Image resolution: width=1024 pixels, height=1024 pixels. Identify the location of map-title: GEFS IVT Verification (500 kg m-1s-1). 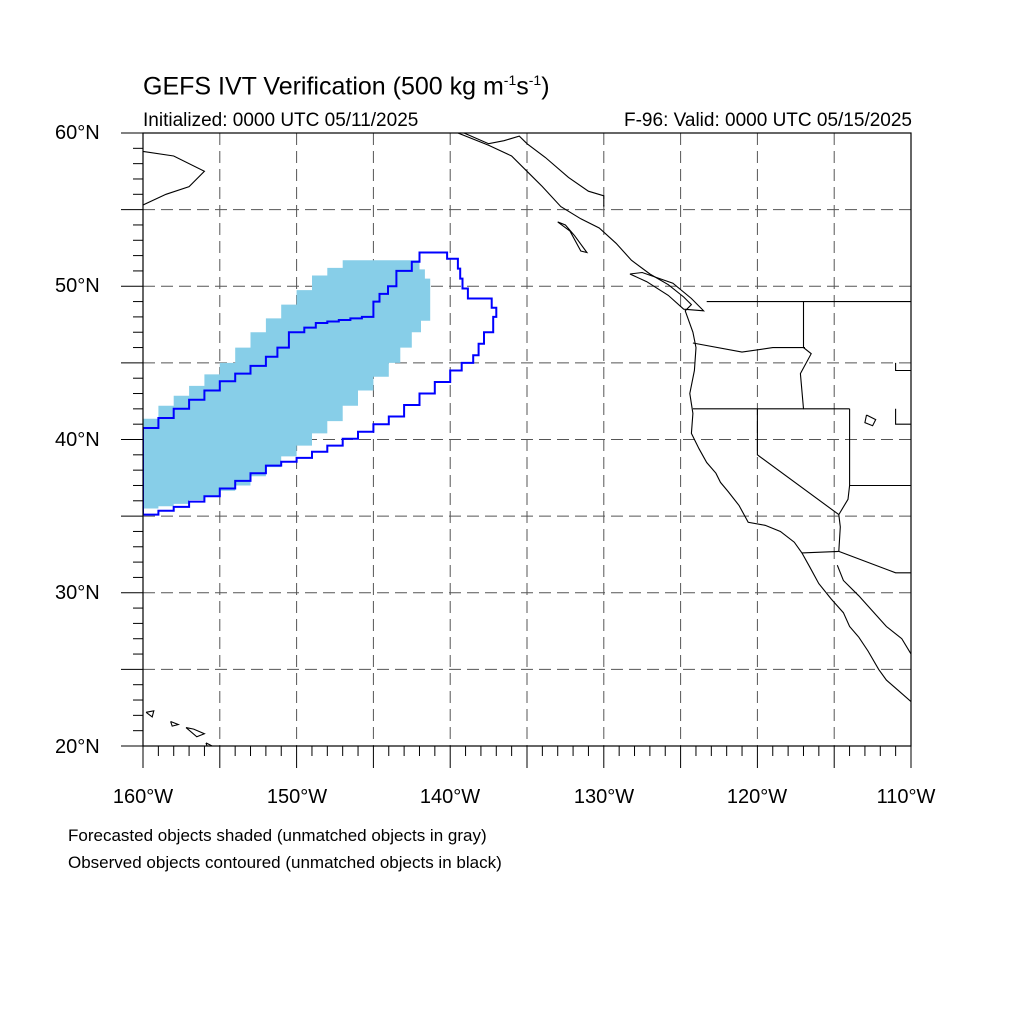
(346, 86).